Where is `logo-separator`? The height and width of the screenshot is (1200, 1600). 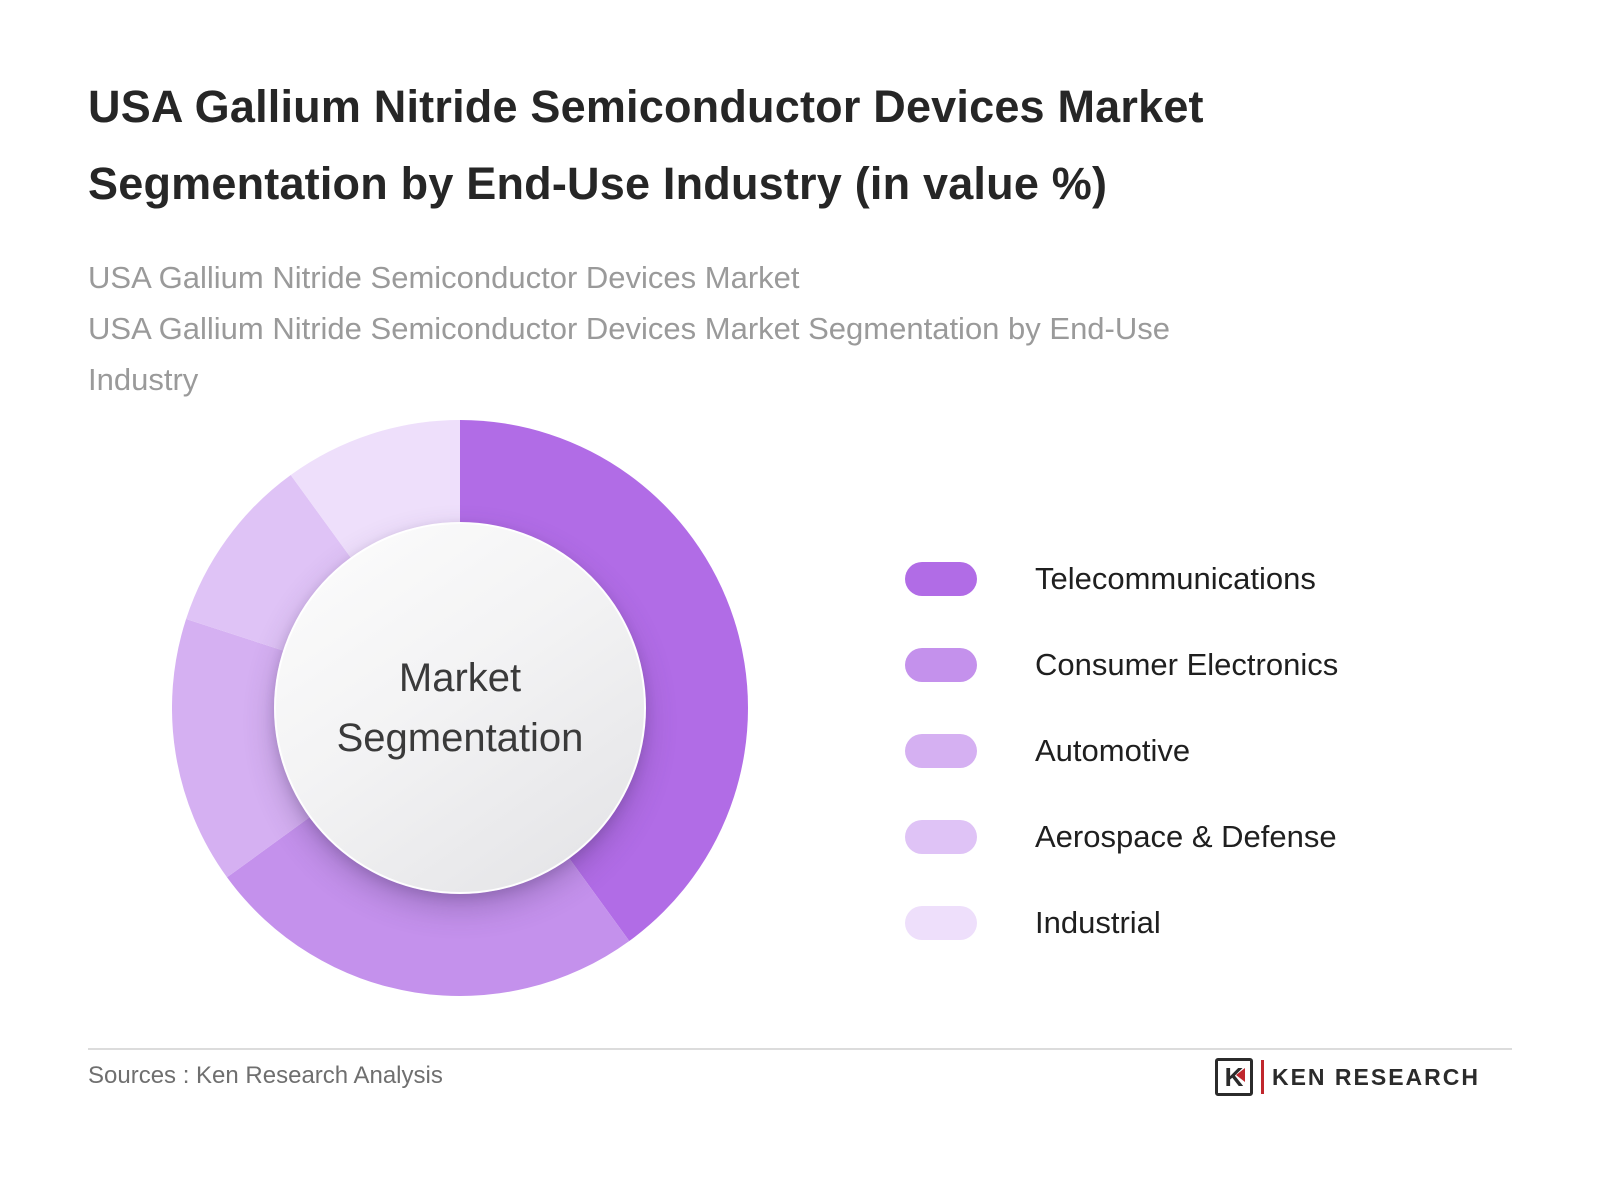 logo-separator is located at coordinates (1262, 1077).